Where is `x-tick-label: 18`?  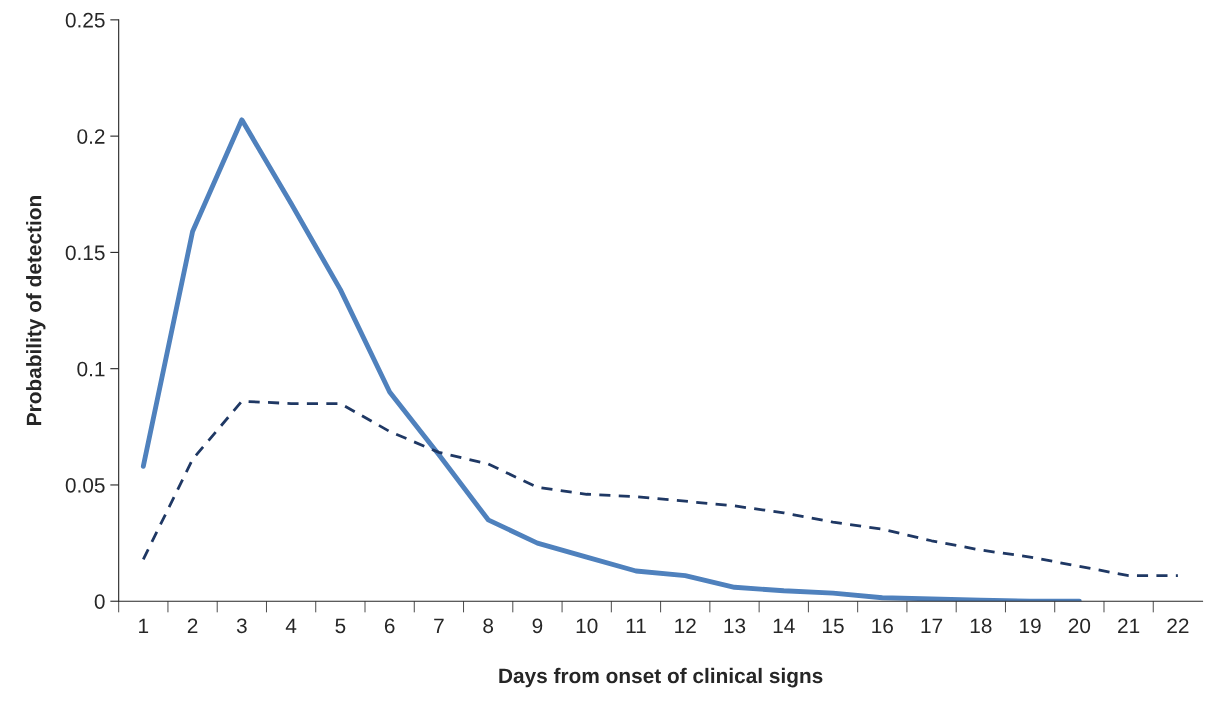
x-tick-label: 18 is located at coordinates (981, 626).